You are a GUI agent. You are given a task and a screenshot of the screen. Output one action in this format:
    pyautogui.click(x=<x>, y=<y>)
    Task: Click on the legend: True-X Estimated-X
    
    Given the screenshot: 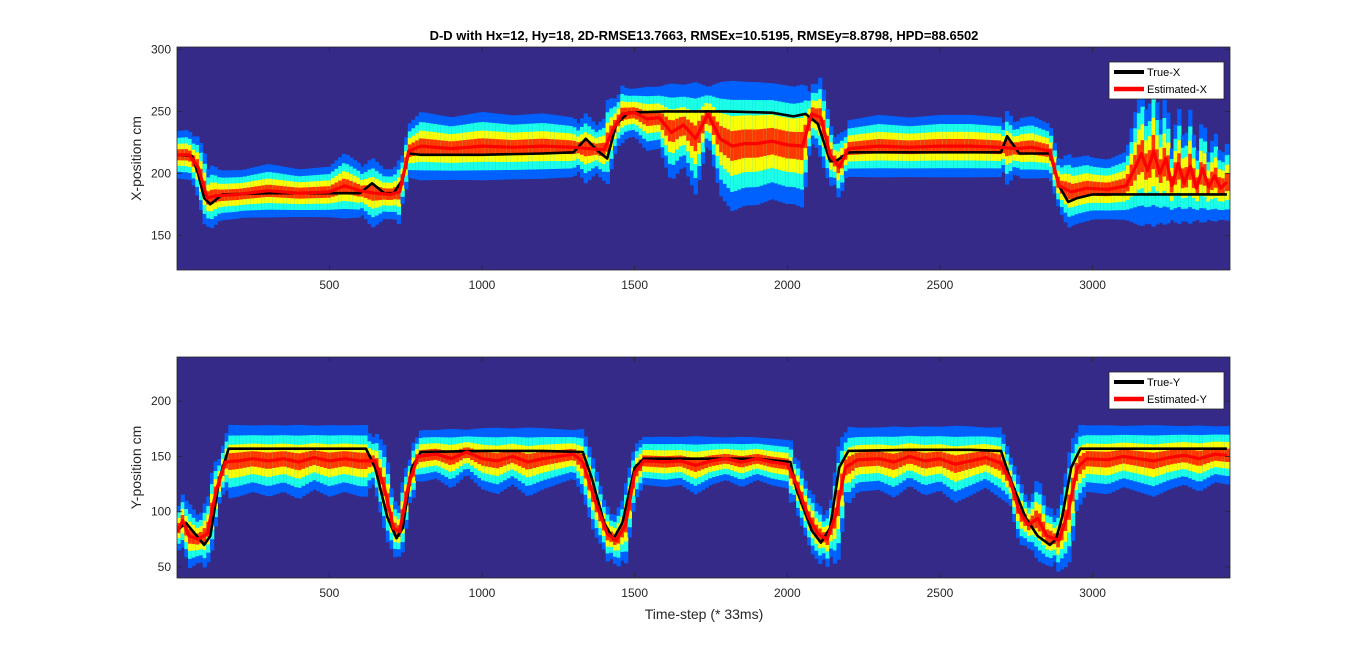 What is the action you would take?
    pyautogui.click(x=1166, y=80)
    